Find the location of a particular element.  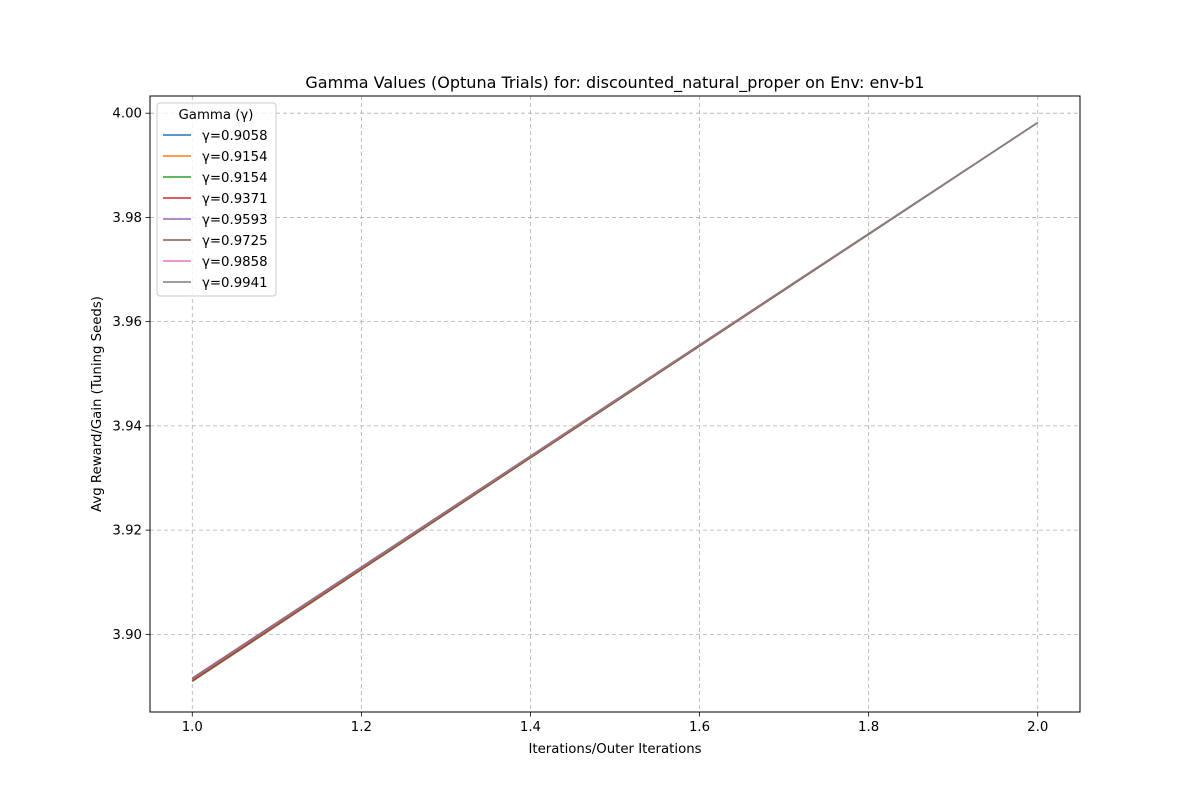

legend-entry-label: γ=0.9725 is located at coordinates (235, 241).